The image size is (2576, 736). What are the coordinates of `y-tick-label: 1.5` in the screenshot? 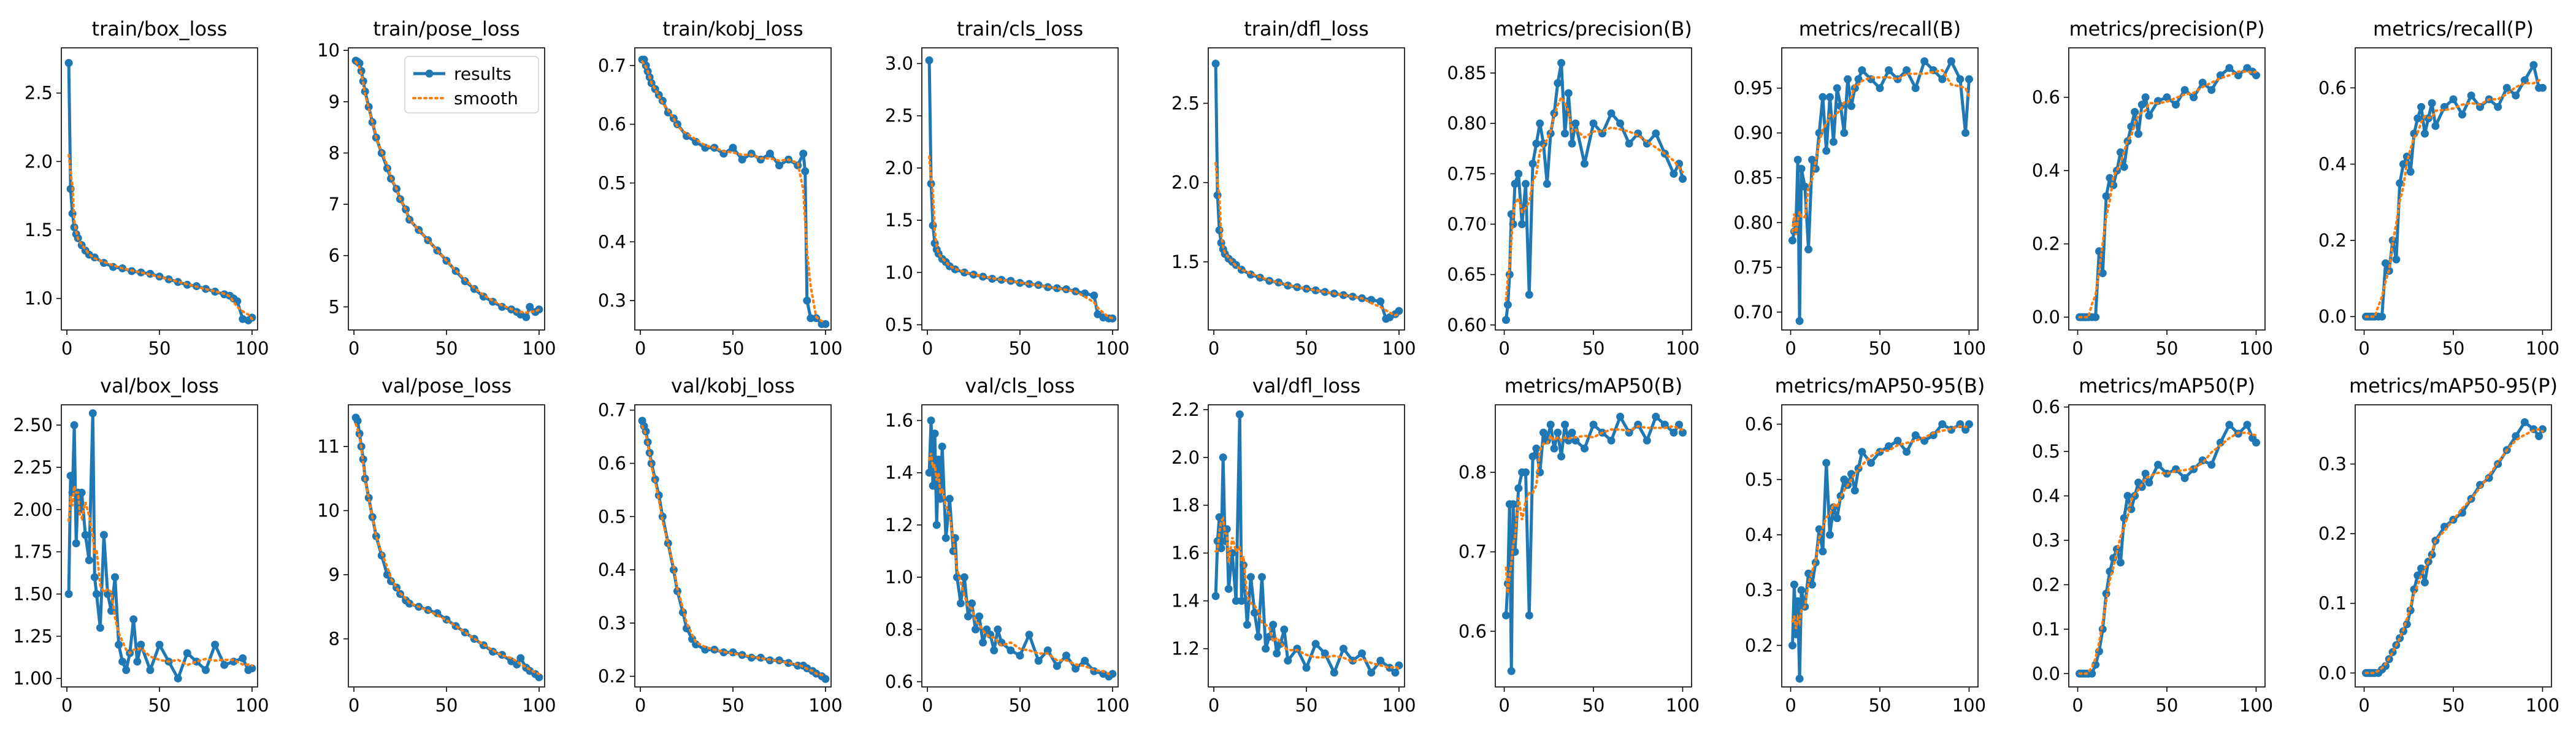 It's located at (39, 230).